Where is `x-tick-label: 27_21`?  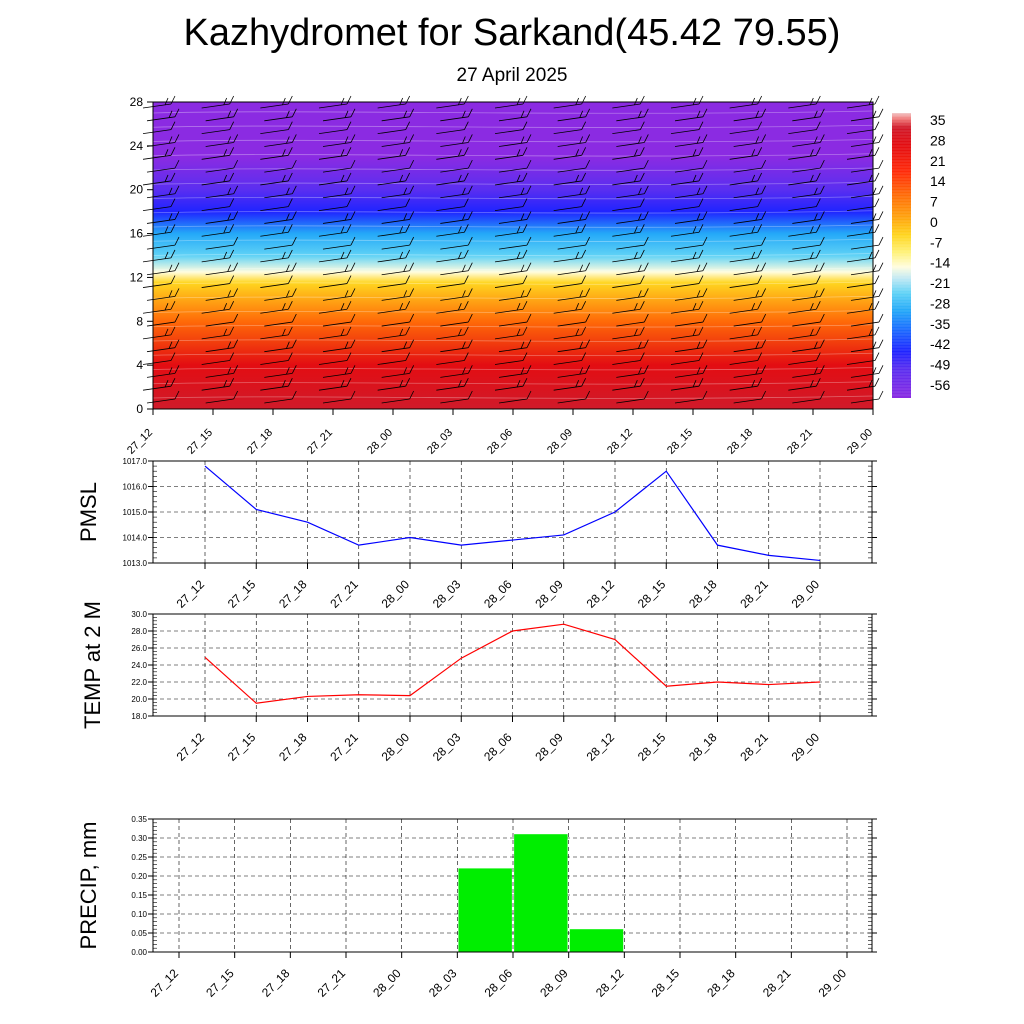 x-tick-label: 27_21 is located at coordinates (320, 442).